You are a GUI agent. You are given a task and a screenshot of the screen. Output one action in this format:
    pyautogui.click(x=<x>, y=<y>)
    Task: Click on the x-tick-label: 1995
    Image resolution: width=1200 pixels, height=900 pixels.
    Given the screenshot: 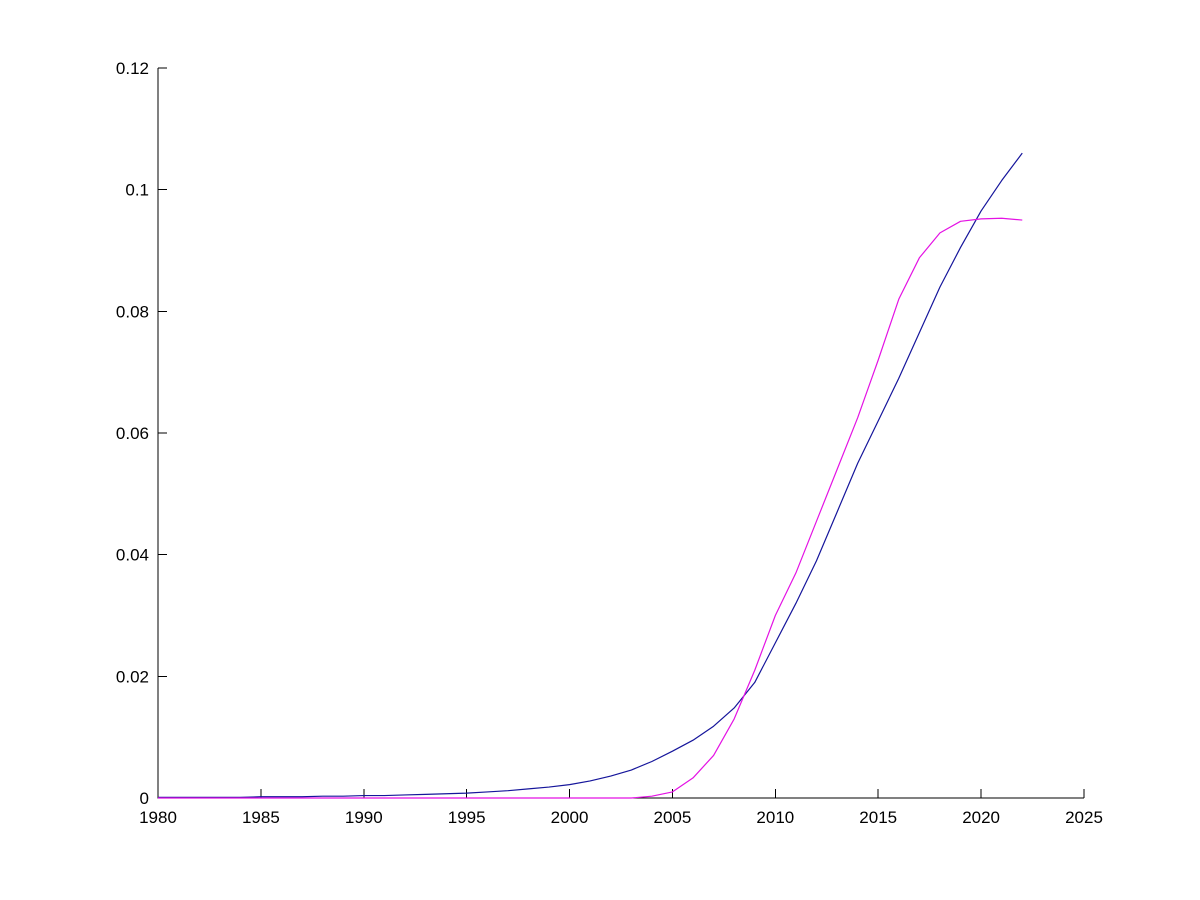 What is the action you would take?
    pyautogui.click(x=467, y=817)
    